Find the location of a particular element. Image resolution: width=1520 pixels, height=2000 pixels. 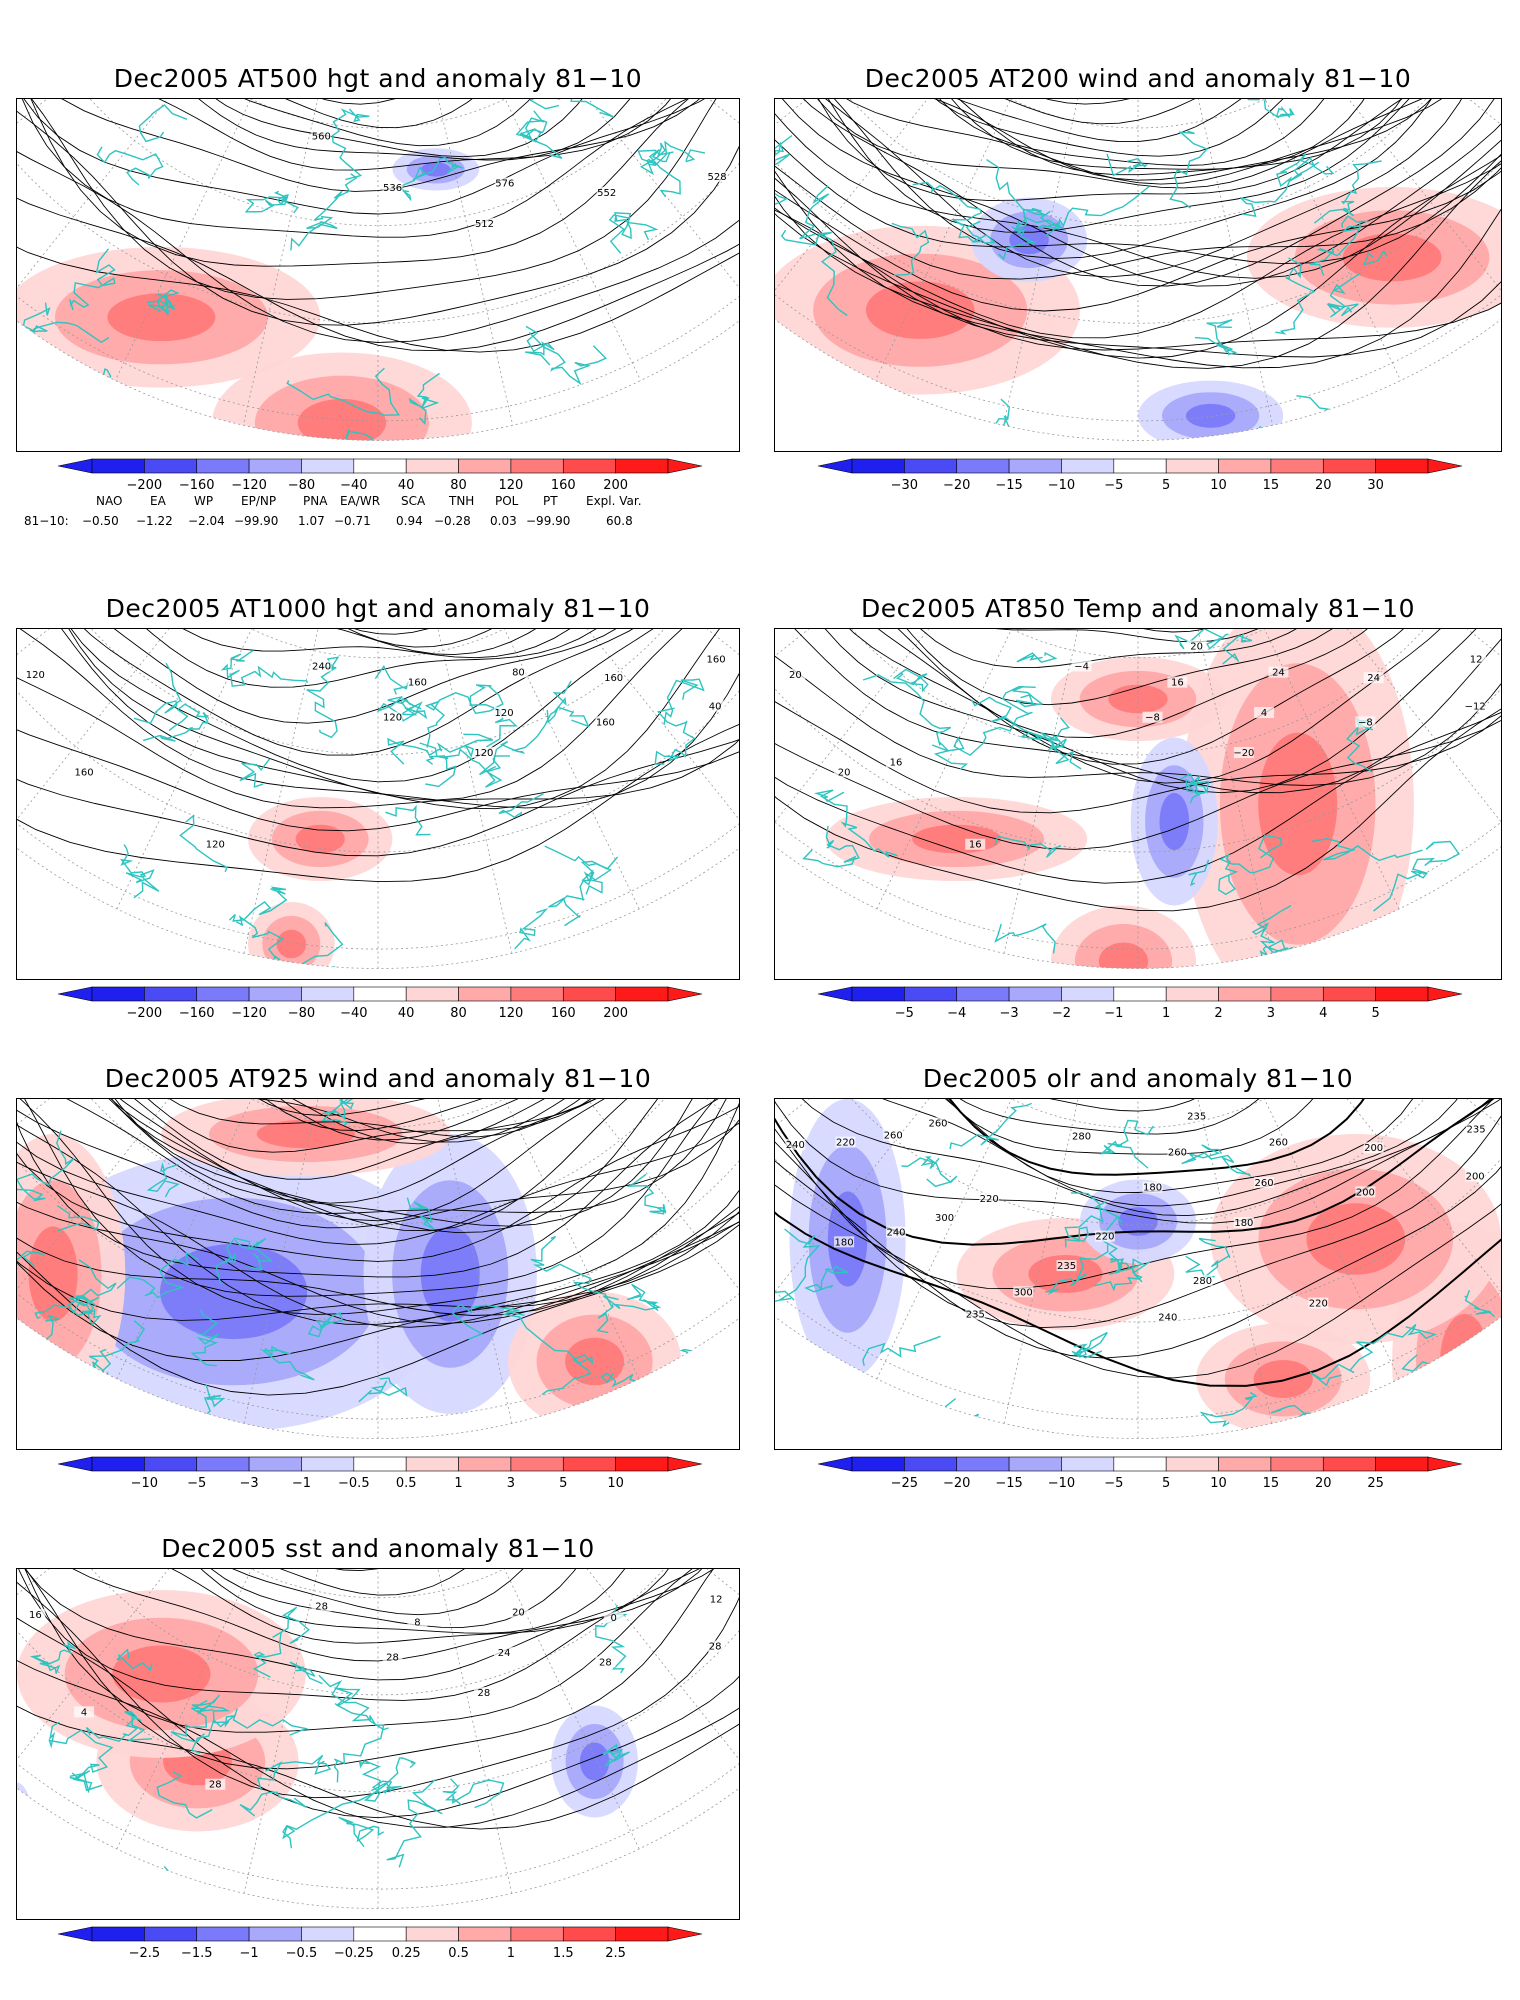

colorbar-tick-label: 2 is located at coordinates (1218, 1013).